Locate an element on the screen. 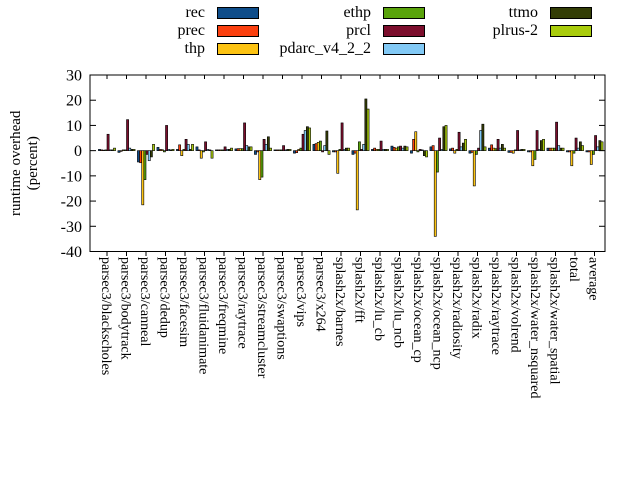  legend-label: prec is located at coordinates (191, 30).